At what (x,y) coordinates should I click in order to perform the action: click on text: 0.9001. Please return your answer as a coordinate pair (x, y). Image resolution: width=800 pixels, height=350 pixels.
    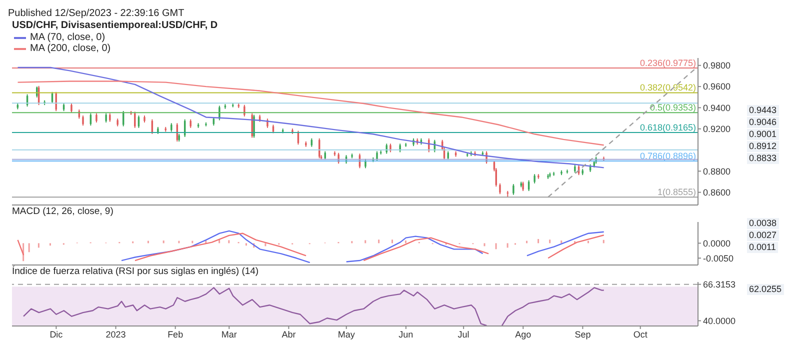
    Looking at the image, I should click on (763, 134).